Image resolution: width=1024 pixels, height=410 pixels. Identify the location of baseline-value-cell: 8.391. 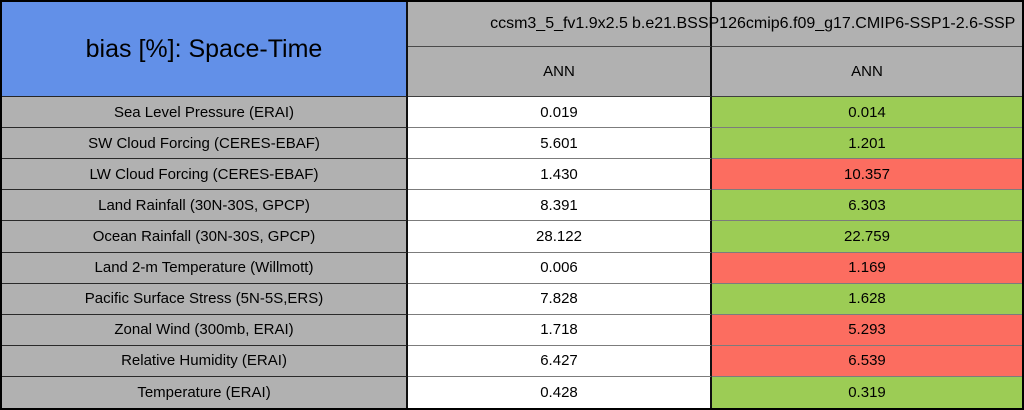
(560, 206).